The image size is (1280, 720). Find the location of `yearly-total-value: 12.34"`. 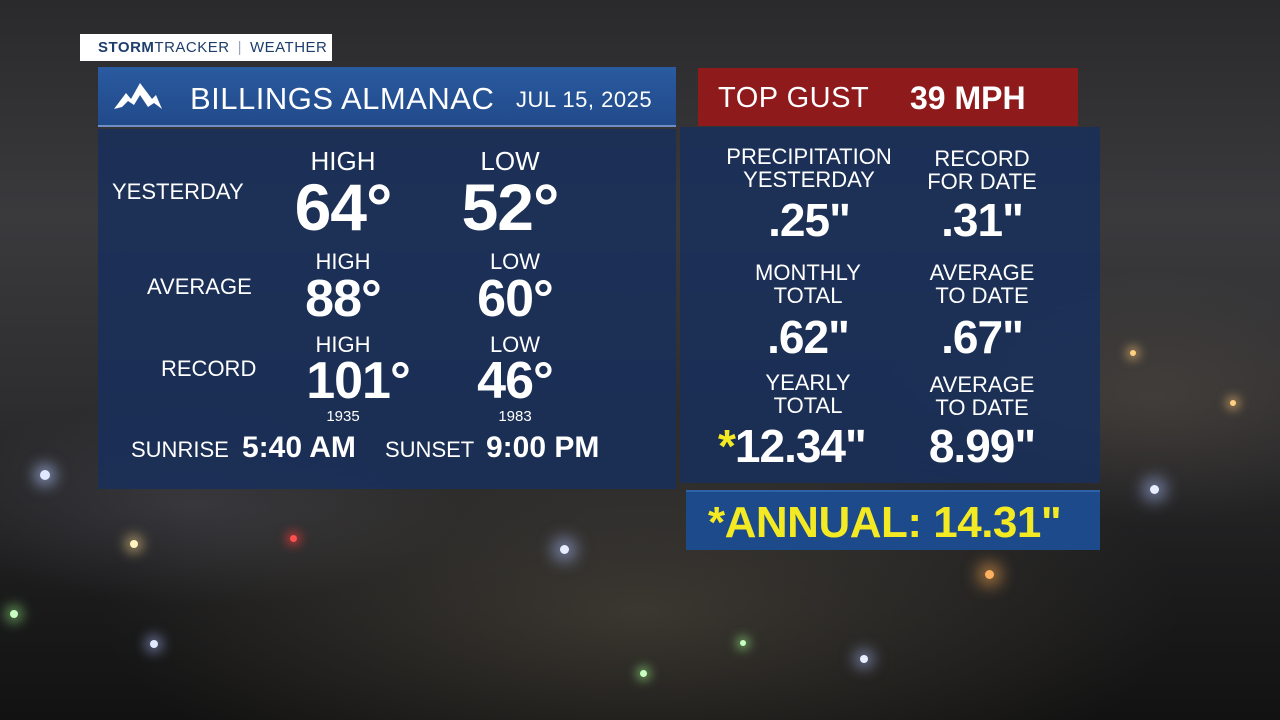

yearly-total-value: 12.34" is located at coordinates (800, 446).